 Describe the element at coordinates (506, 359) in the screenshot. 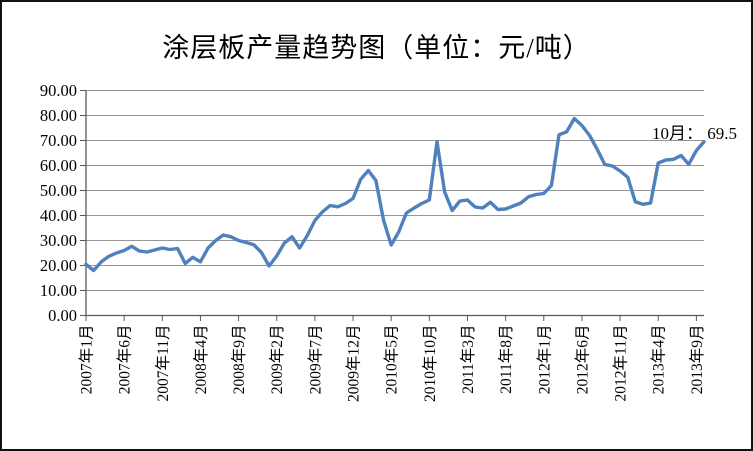

I see `x-axis-label: 2011年8月` at that location.